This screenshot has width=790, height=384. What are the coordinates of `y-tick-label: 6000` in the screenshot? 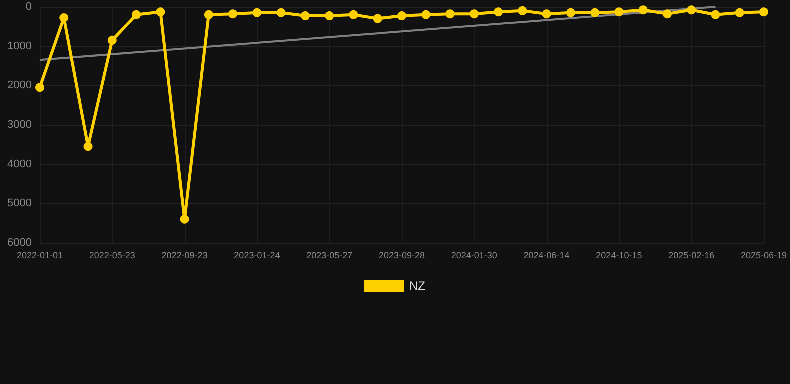 It's located at (20, 243).